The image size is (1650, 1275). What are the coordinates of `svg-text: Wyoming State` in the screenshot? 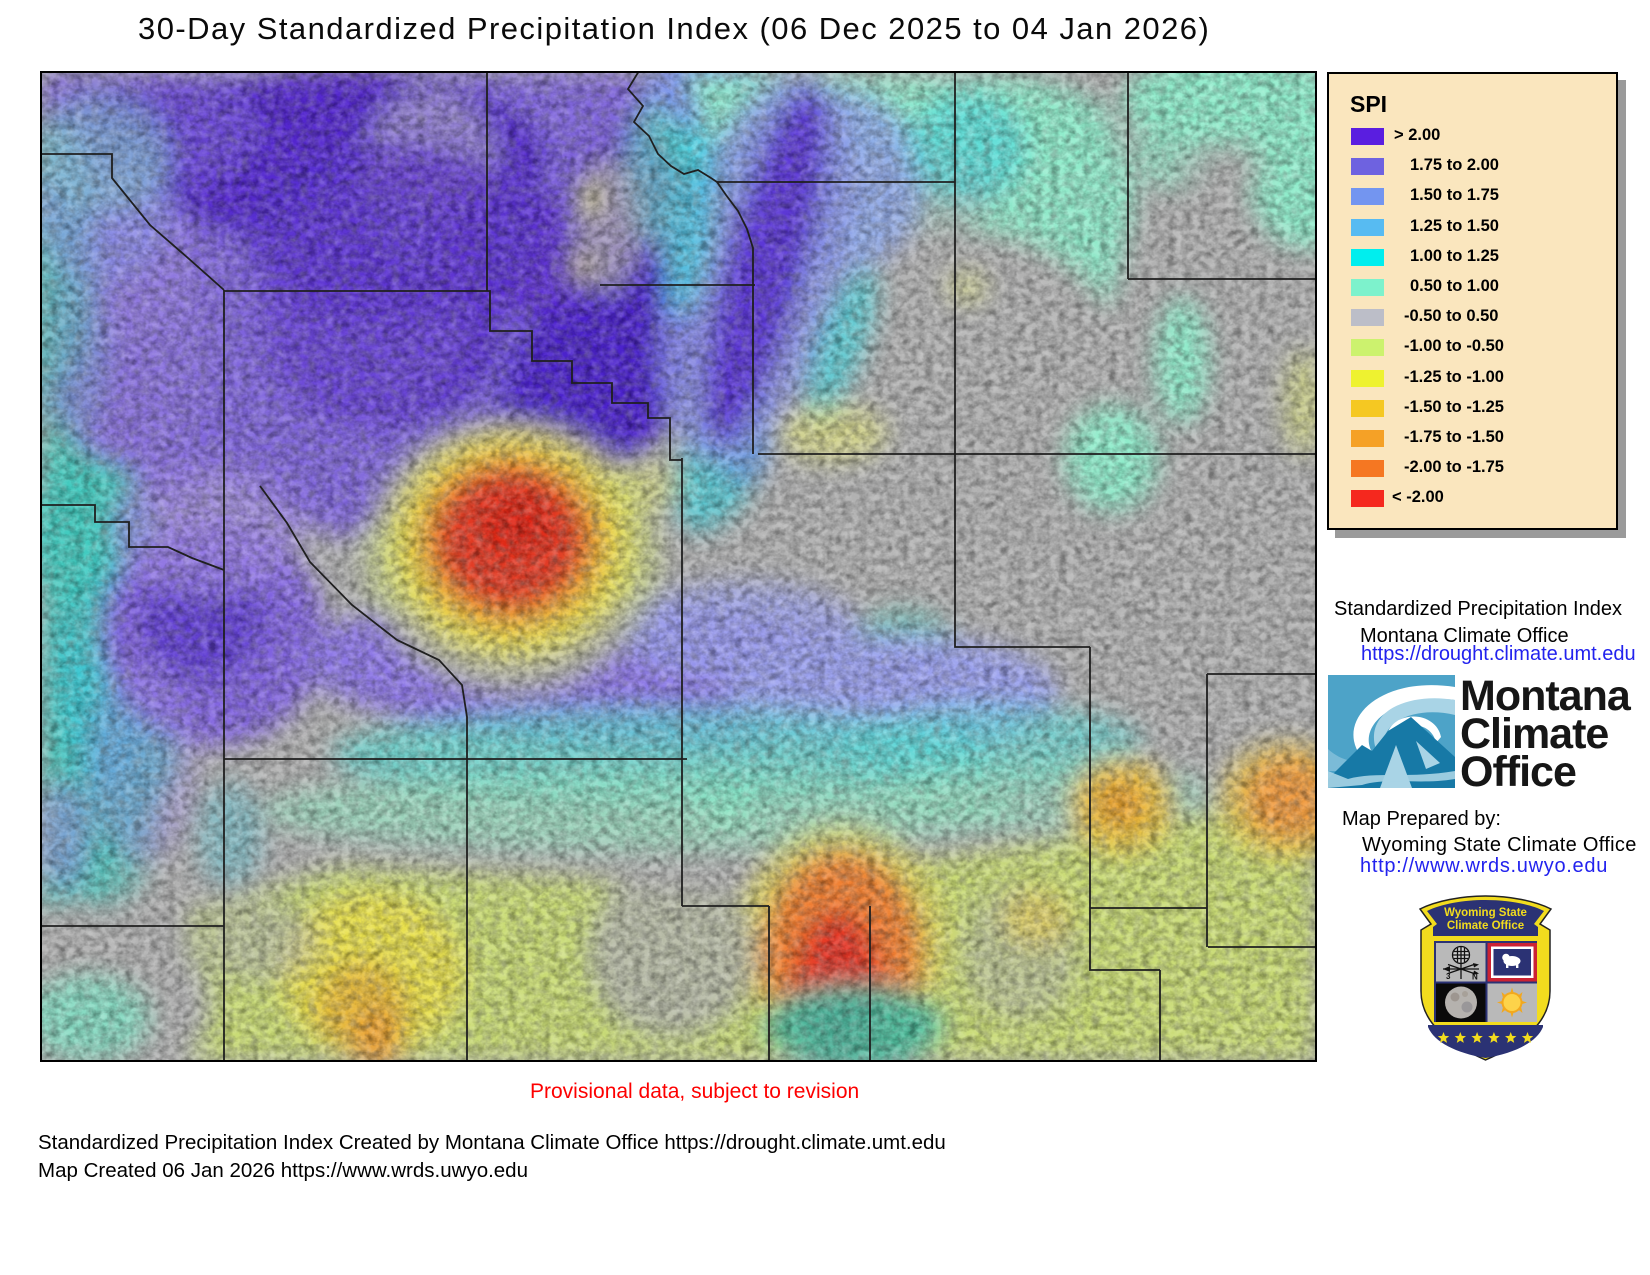 It's located at (1485, 913).